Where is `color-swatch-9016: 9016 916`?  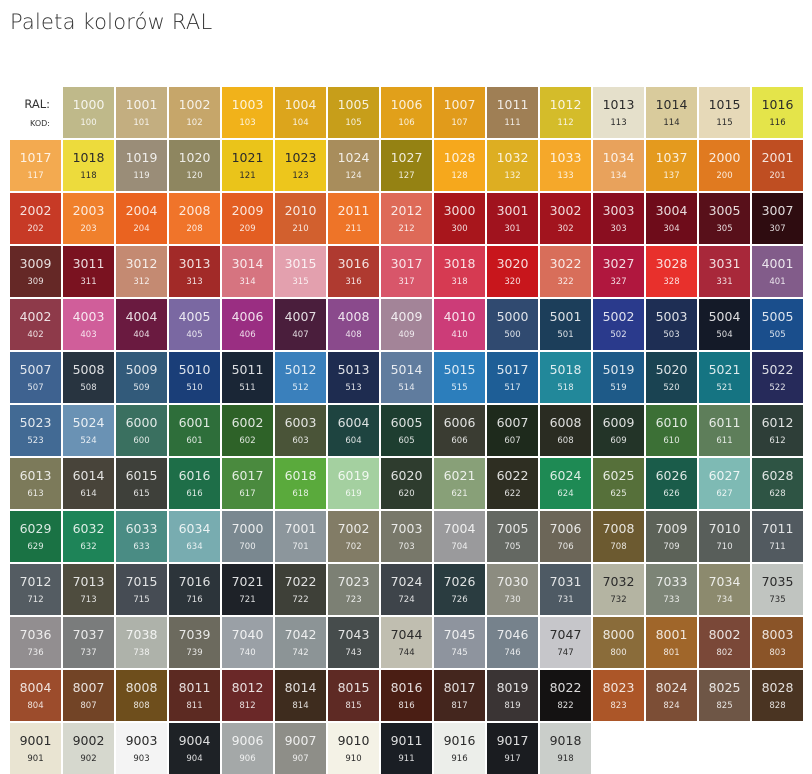 color-swatch-9016: 9016 916 is located at coordinates (459, 748).